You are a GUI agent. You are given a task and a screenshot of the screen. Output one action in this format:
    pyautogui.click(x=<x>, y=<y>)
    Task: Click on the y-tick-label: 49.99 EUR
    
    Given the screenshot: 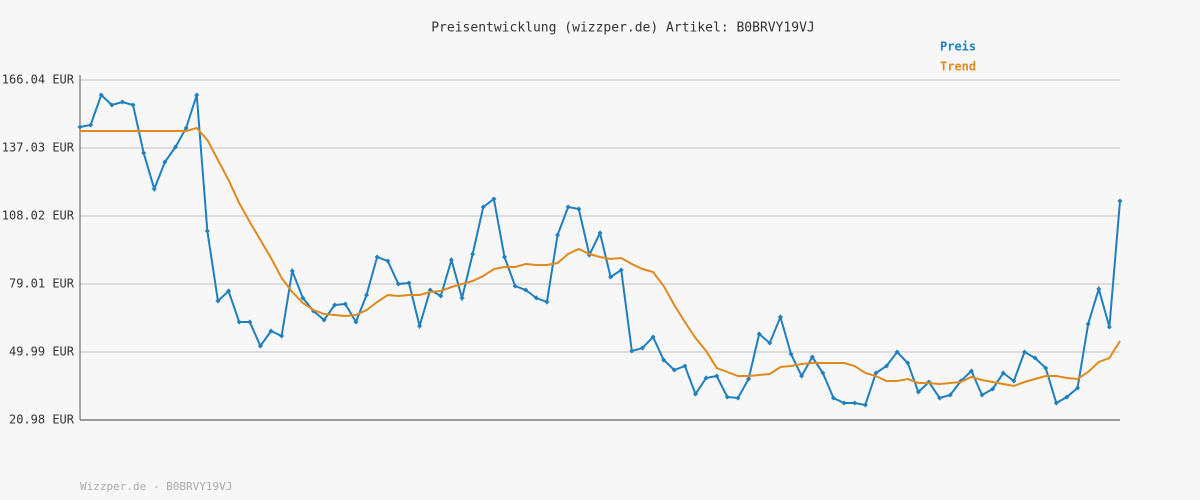 What is the action you would take?
    pyautogui.click(x=42, y=352)
    